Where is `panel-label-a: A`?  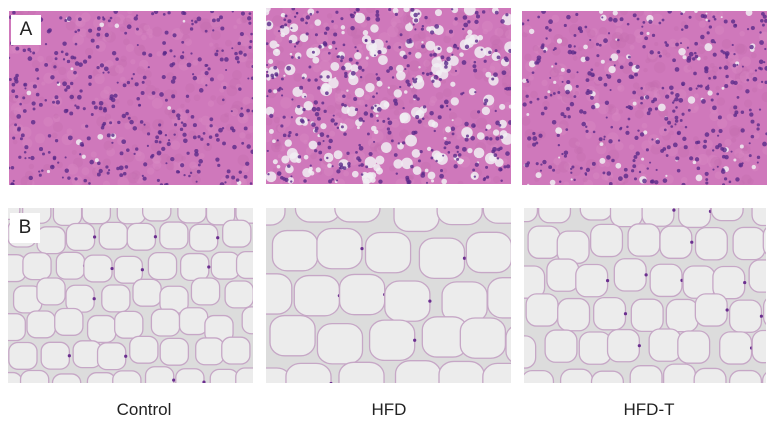
panel-label-a: A is located at coordinates (26, 30).